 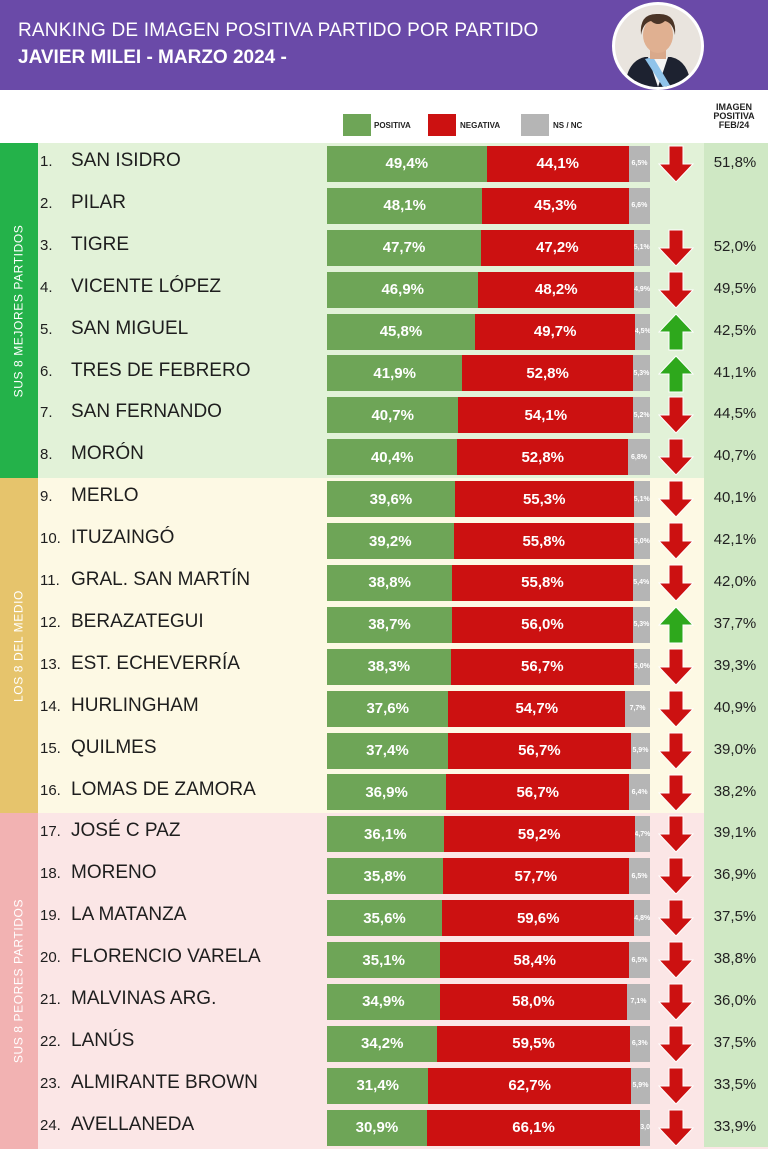 What do you see at coordinates (638, 1001) in the screenshot?
I see `bar-nsnc: 7,1%` at bounding box center [638, 1001].